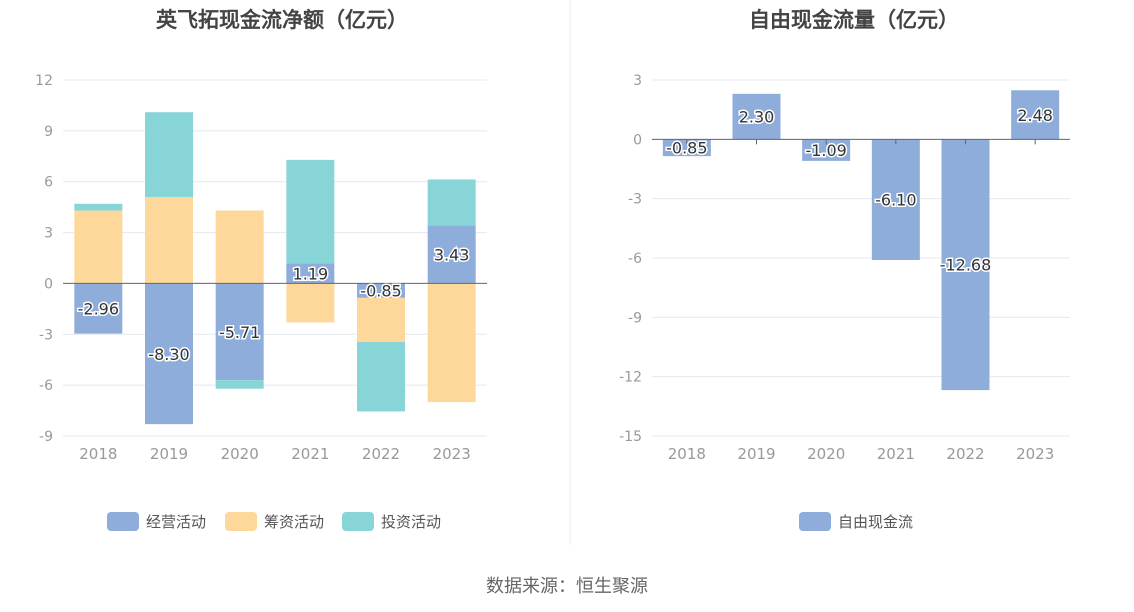 The height and width of the screenshot is (612, 1134). I want to click on cashflow-y-tick-label: -6, so click(46, 386).